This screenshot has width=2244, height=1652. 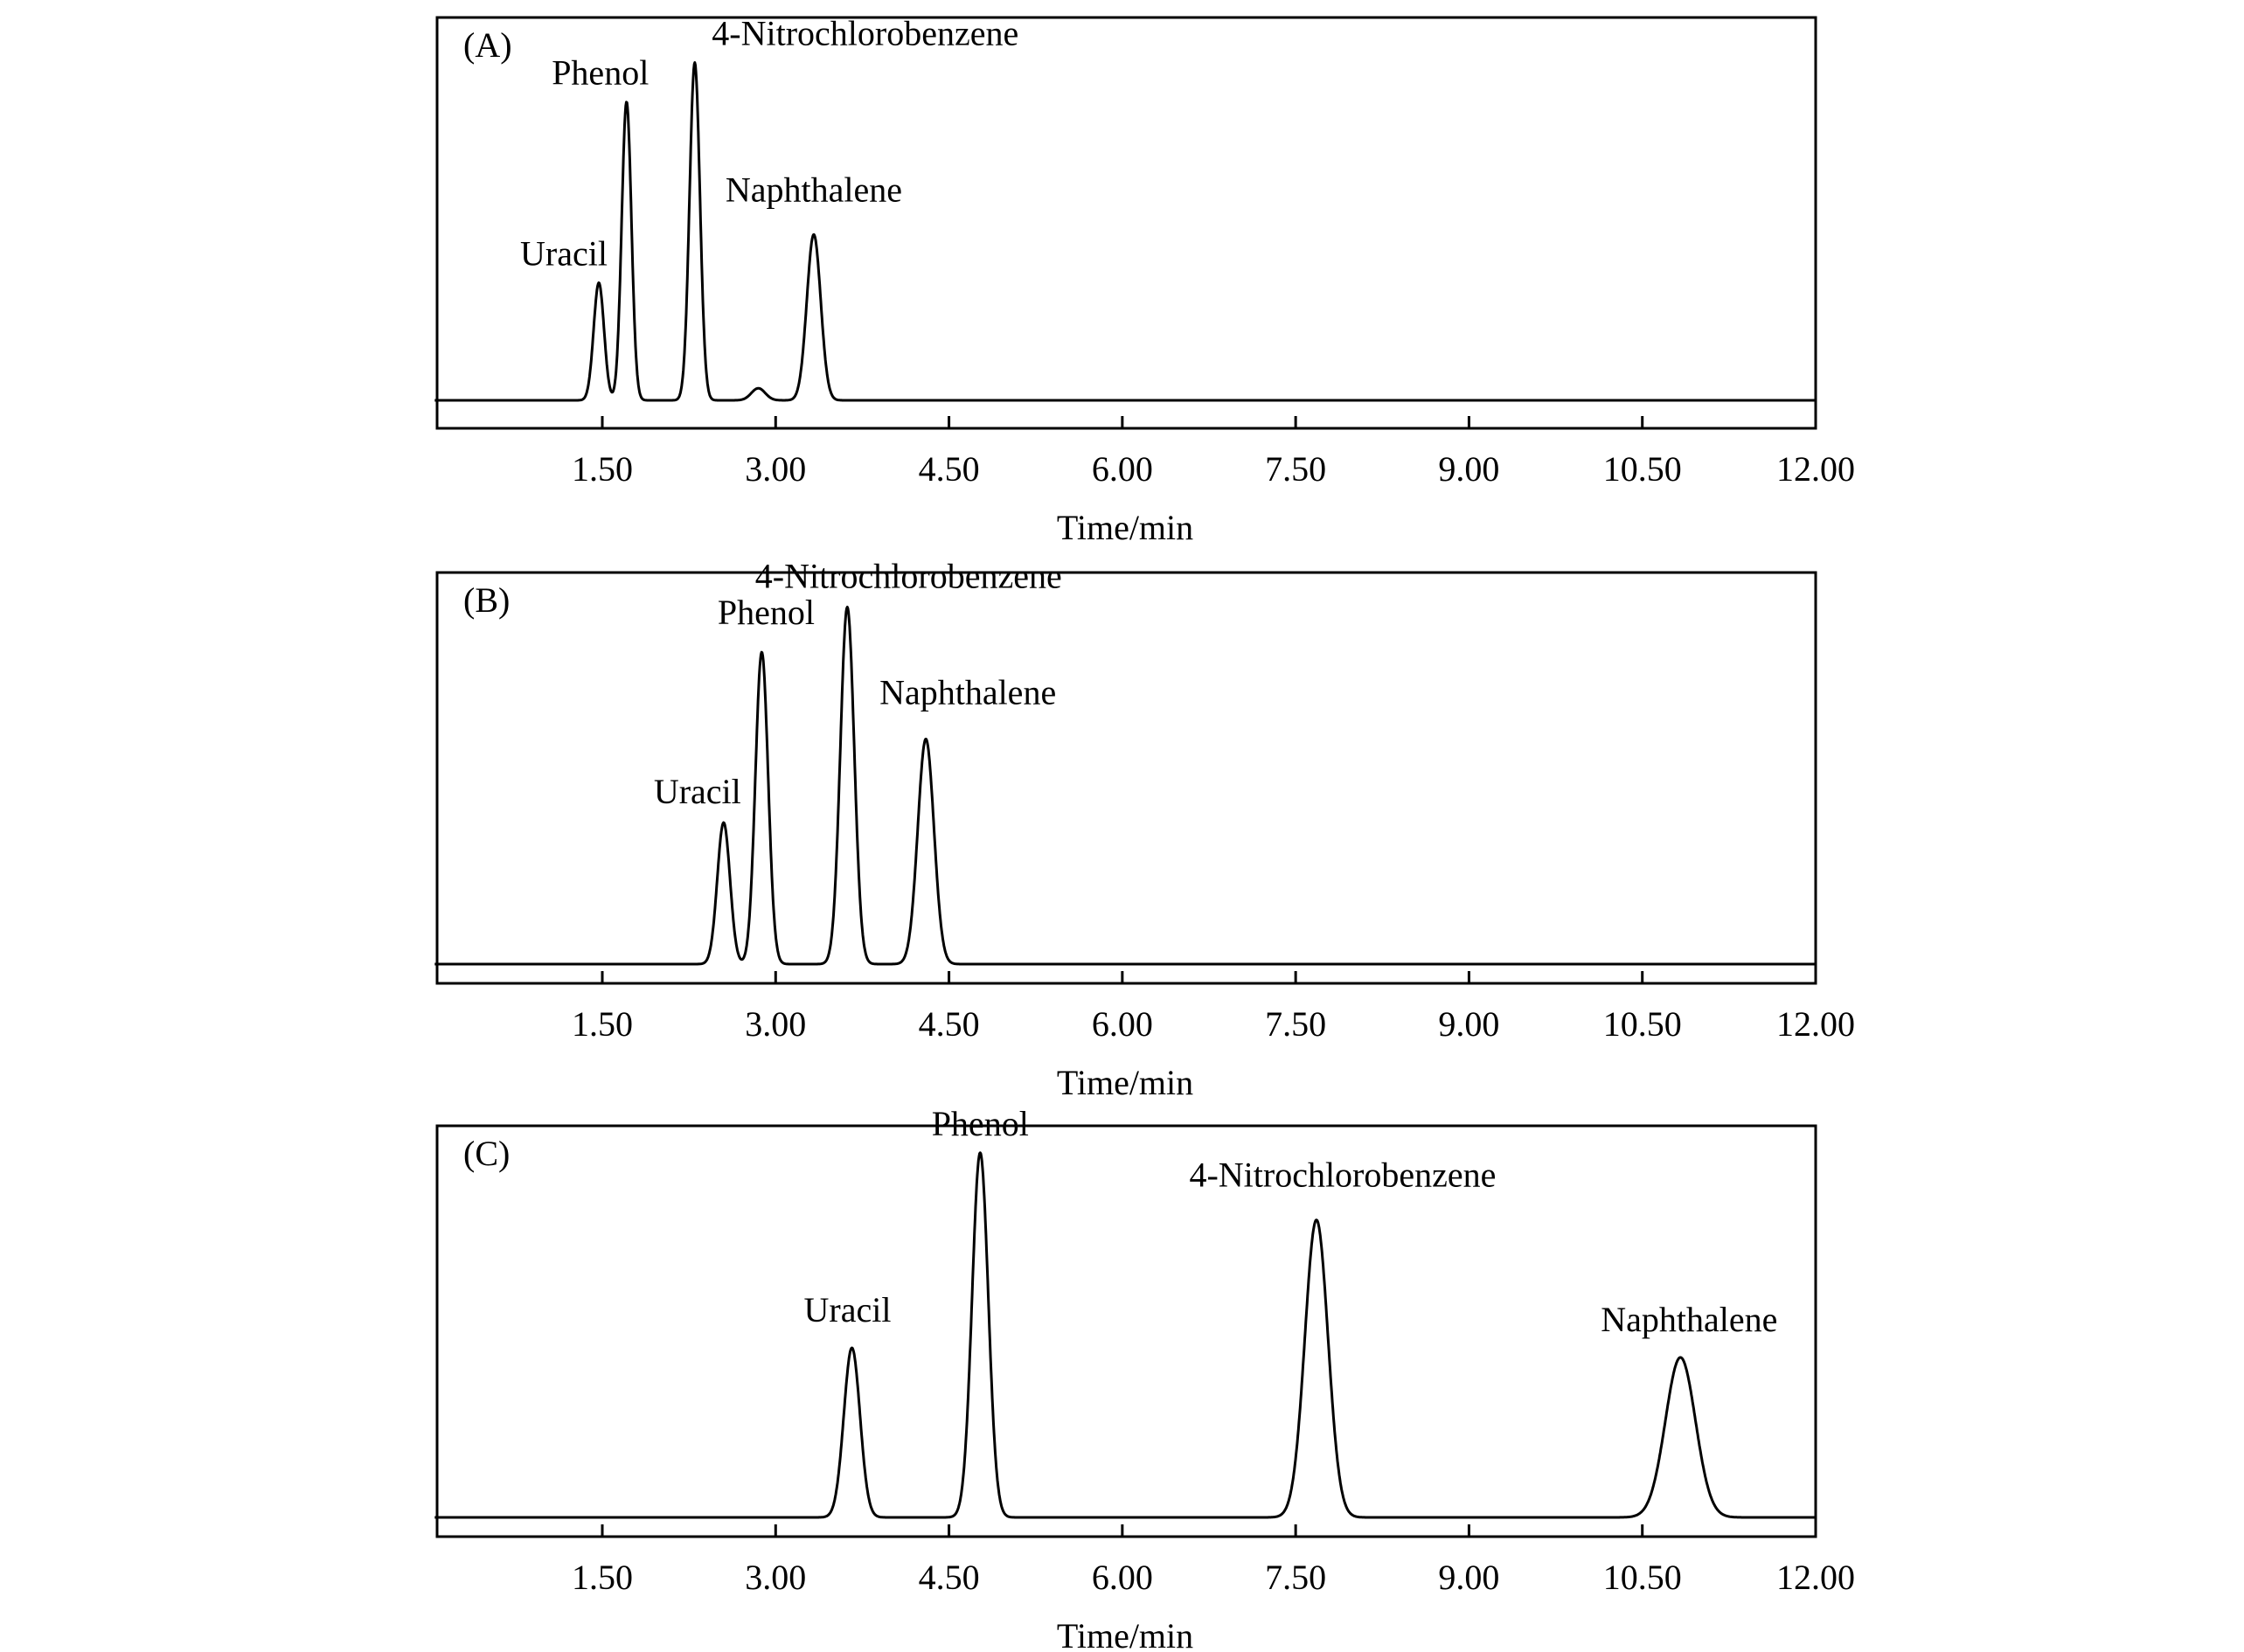 What do you see at coordinates (487, 600) in the screenshot?
I see `panel-label: (B)` at bounding box center [487, 600].